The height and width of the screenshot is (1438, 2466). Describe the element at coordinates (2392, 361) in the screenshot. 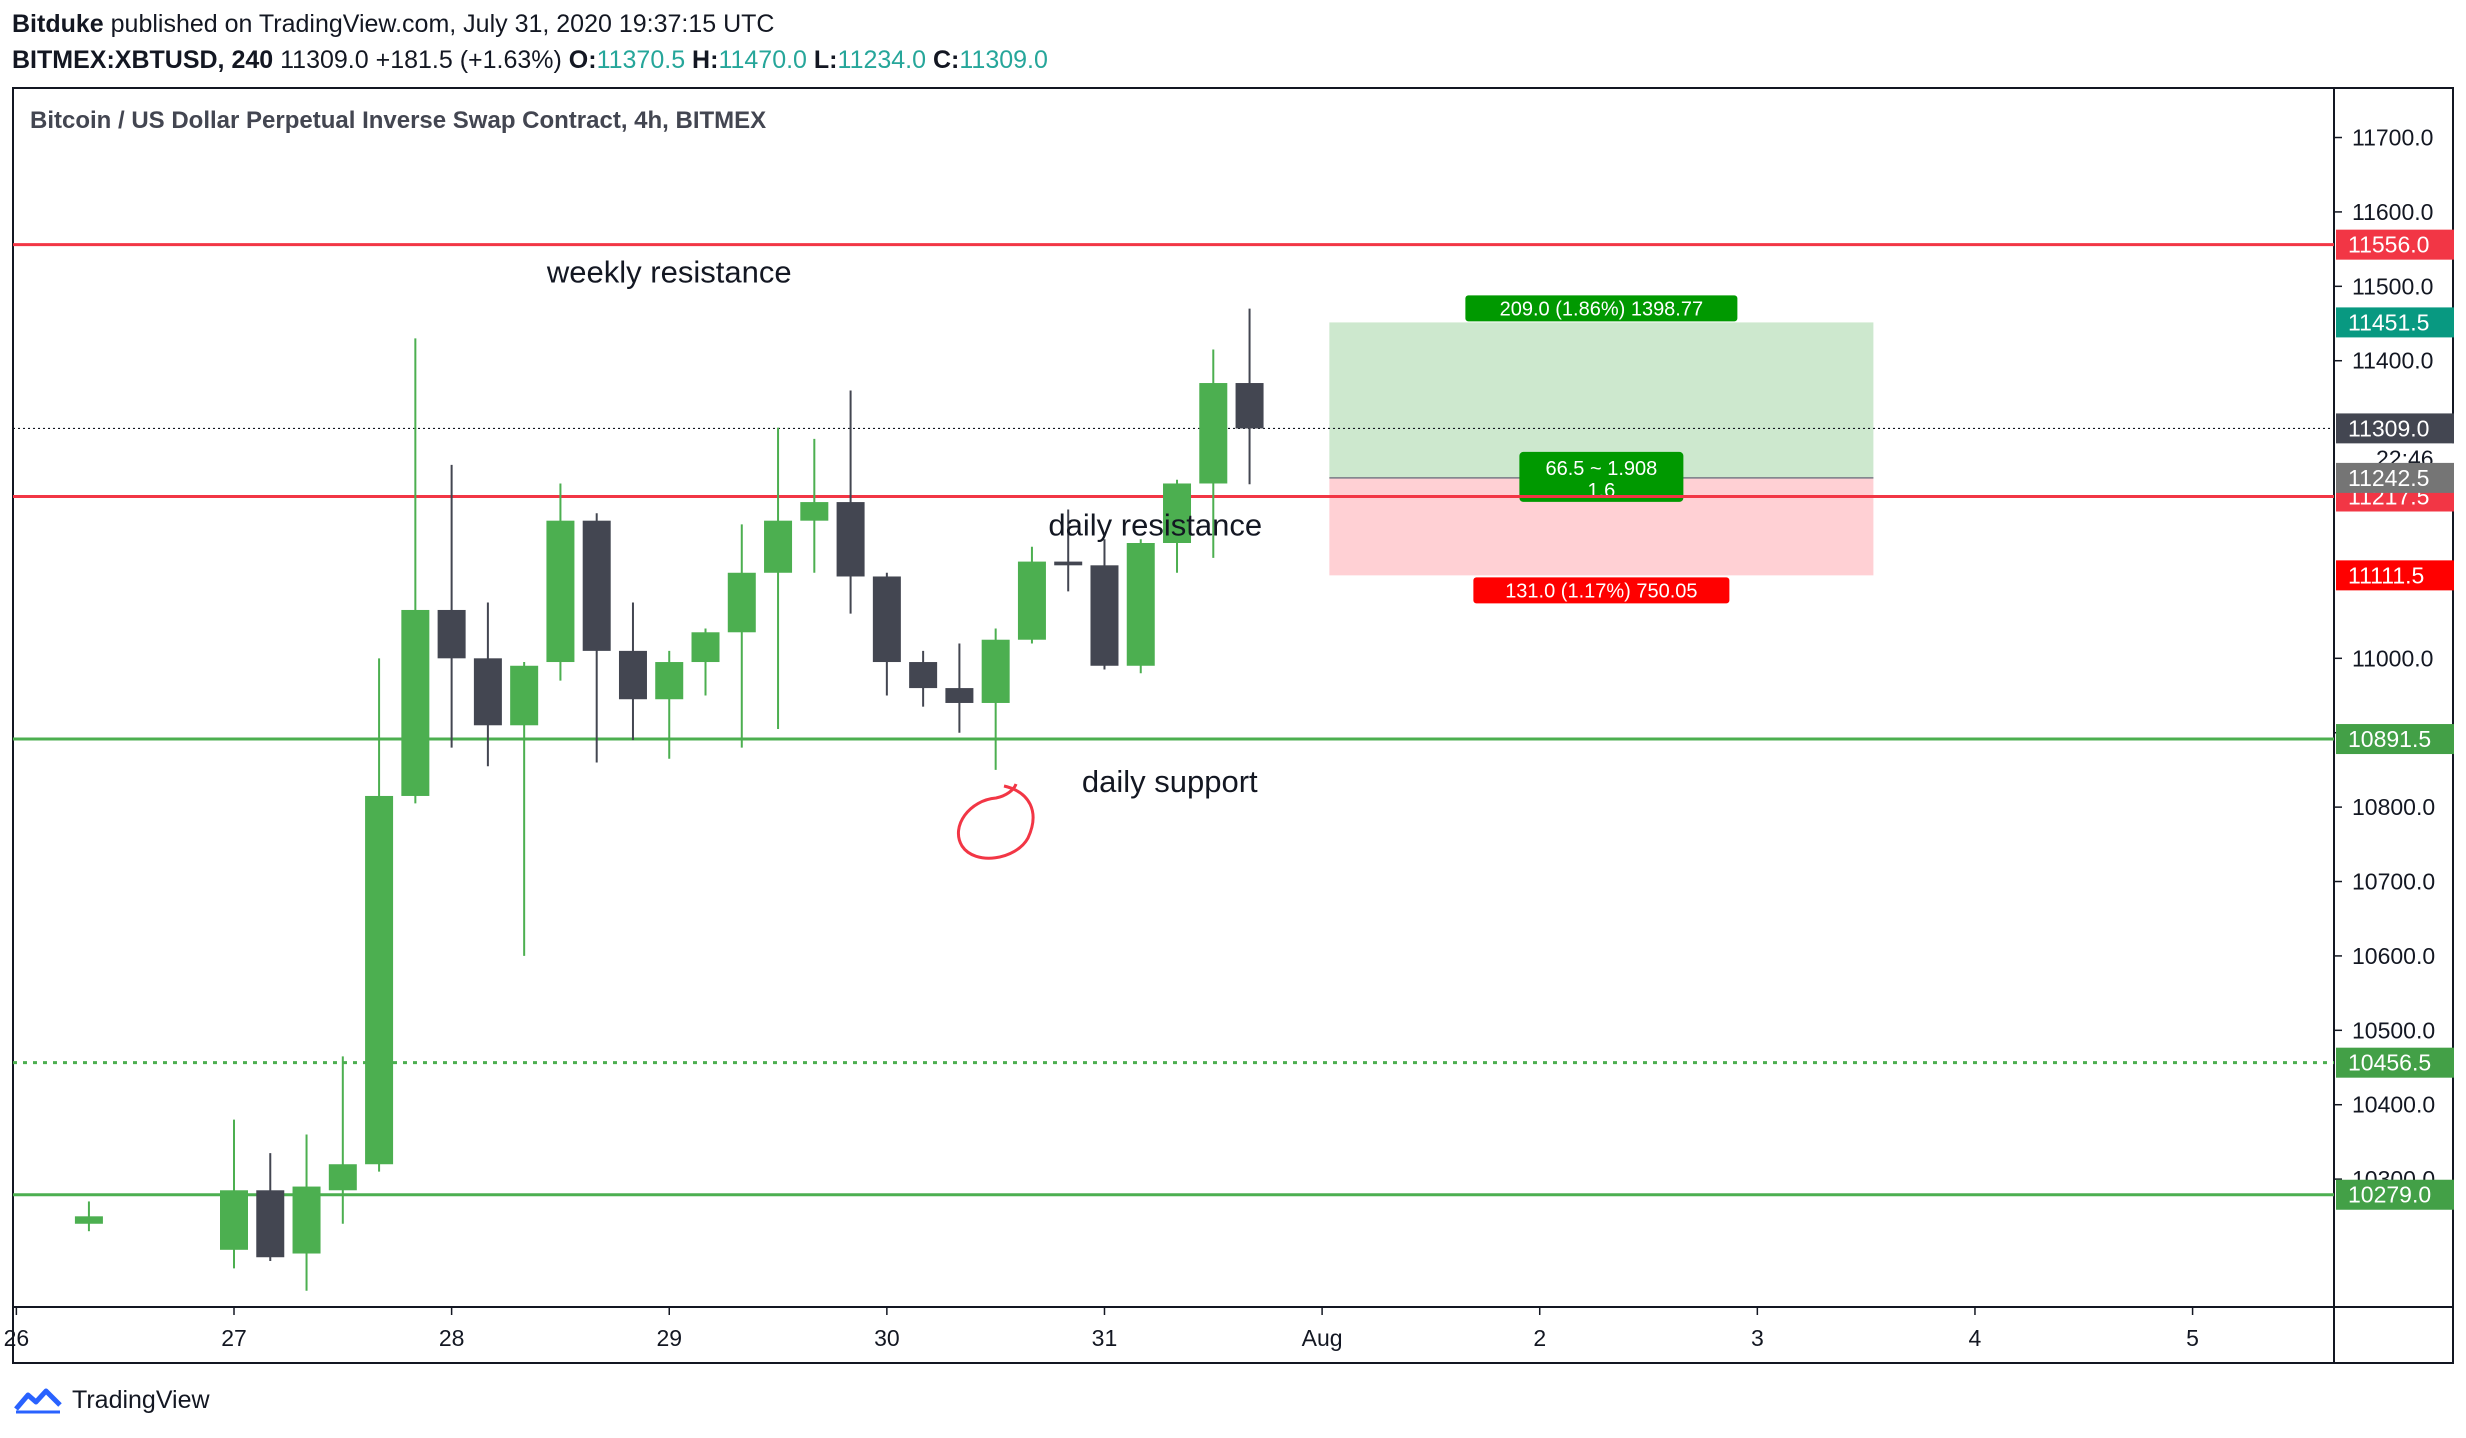

I see `price-tick-label: 11400.0` at that location.